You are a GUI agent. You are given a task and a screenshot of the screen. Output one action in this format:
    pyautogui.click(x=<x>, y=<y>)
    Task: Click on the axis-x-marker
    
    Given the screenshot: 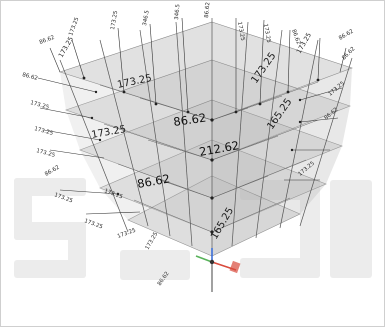 What is the action you would take?
    pyautogui.click(x=235, y=267)
    